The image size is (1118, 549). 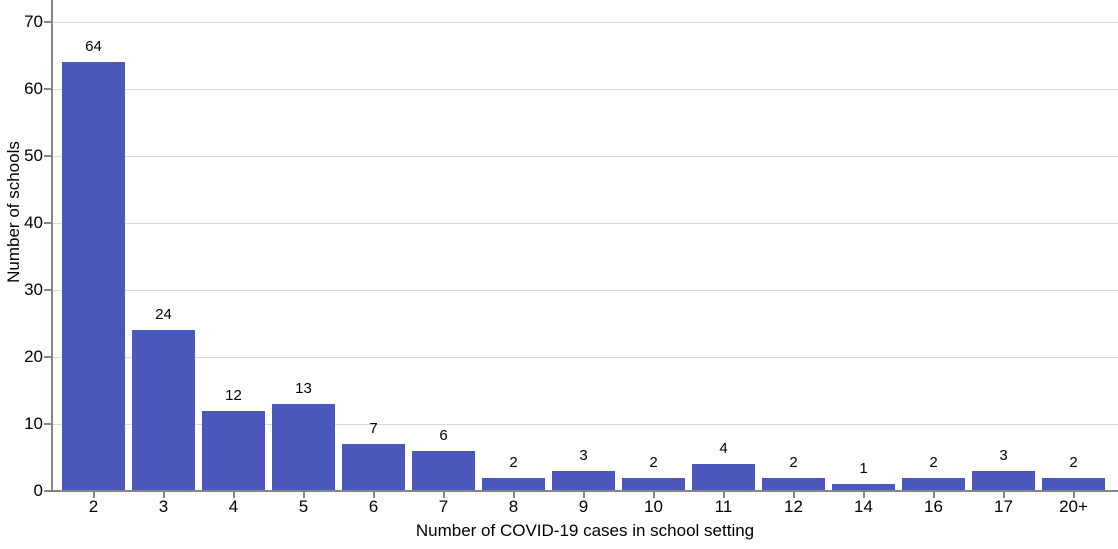 I want to click on y-axis-tick-label: 0, so click(x=38, y=490).